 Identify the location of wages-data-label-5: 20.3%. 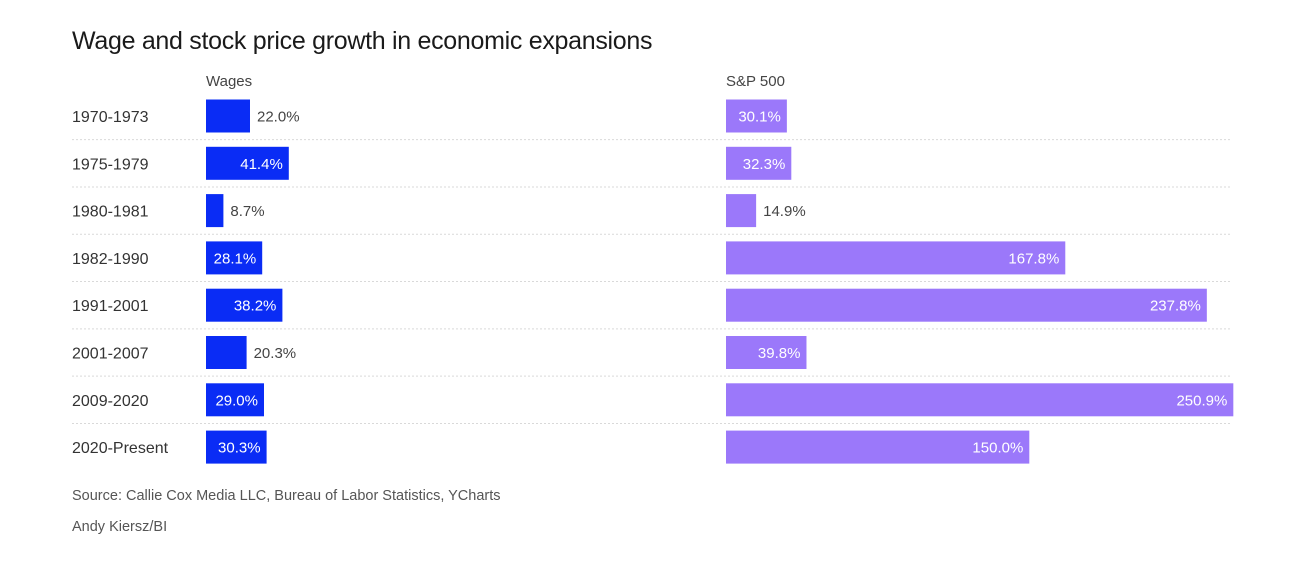
(275, 353).